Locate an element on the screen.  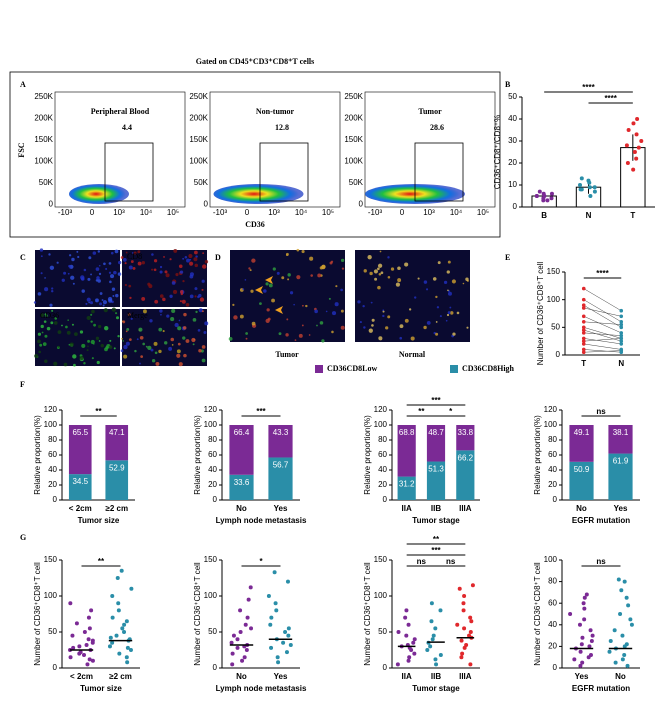
x-label: EGFR mutation is located at coordinates (601, 520).